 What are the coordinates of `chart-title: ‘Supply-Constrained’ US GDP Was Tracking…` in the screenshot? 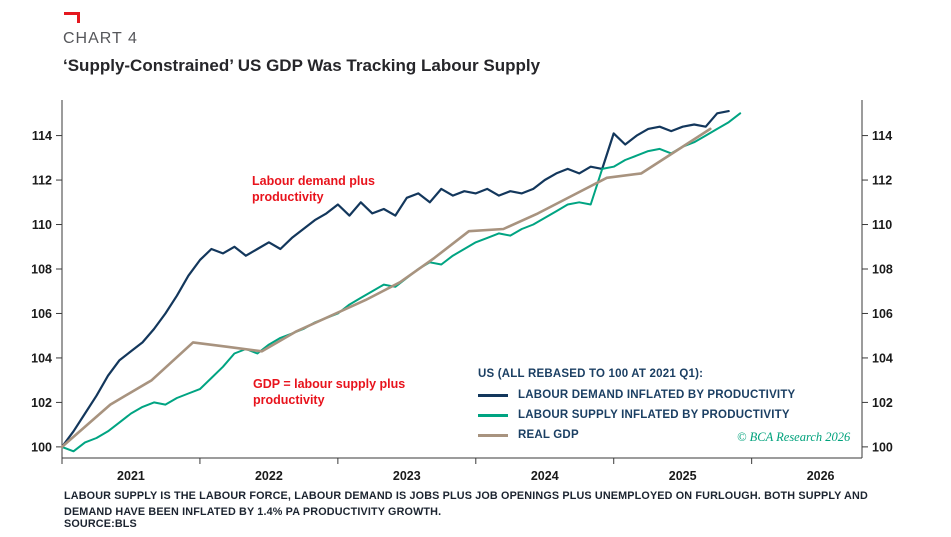 It's located at (302, 65).